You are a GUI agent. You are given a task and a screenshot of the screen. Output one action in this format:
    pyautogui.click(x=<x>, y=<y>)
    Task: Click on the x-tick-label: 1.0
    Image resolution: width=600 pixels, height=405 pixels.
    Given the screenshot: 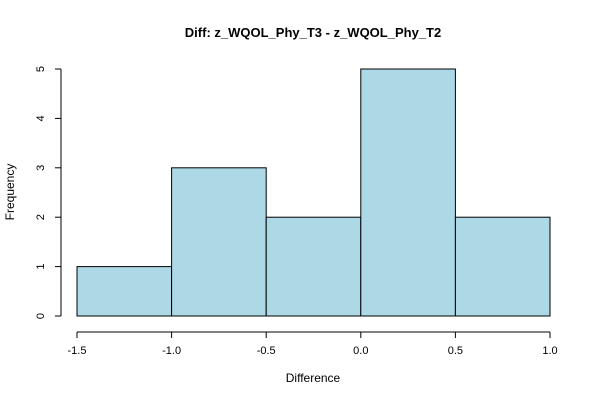 What is the action you would take?
    pyautogui.click(x=549, y=351)
    